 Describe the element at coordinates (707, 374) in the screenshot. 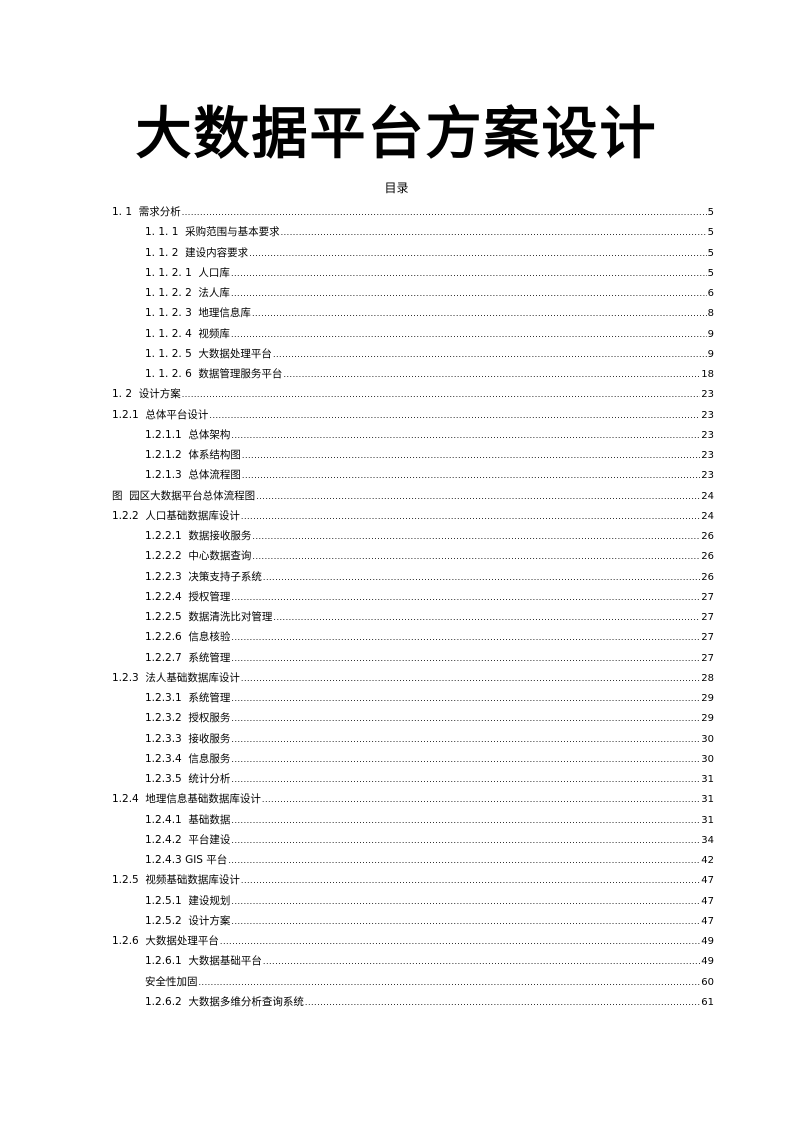

I see `toc-entry-page: 18` at that location.